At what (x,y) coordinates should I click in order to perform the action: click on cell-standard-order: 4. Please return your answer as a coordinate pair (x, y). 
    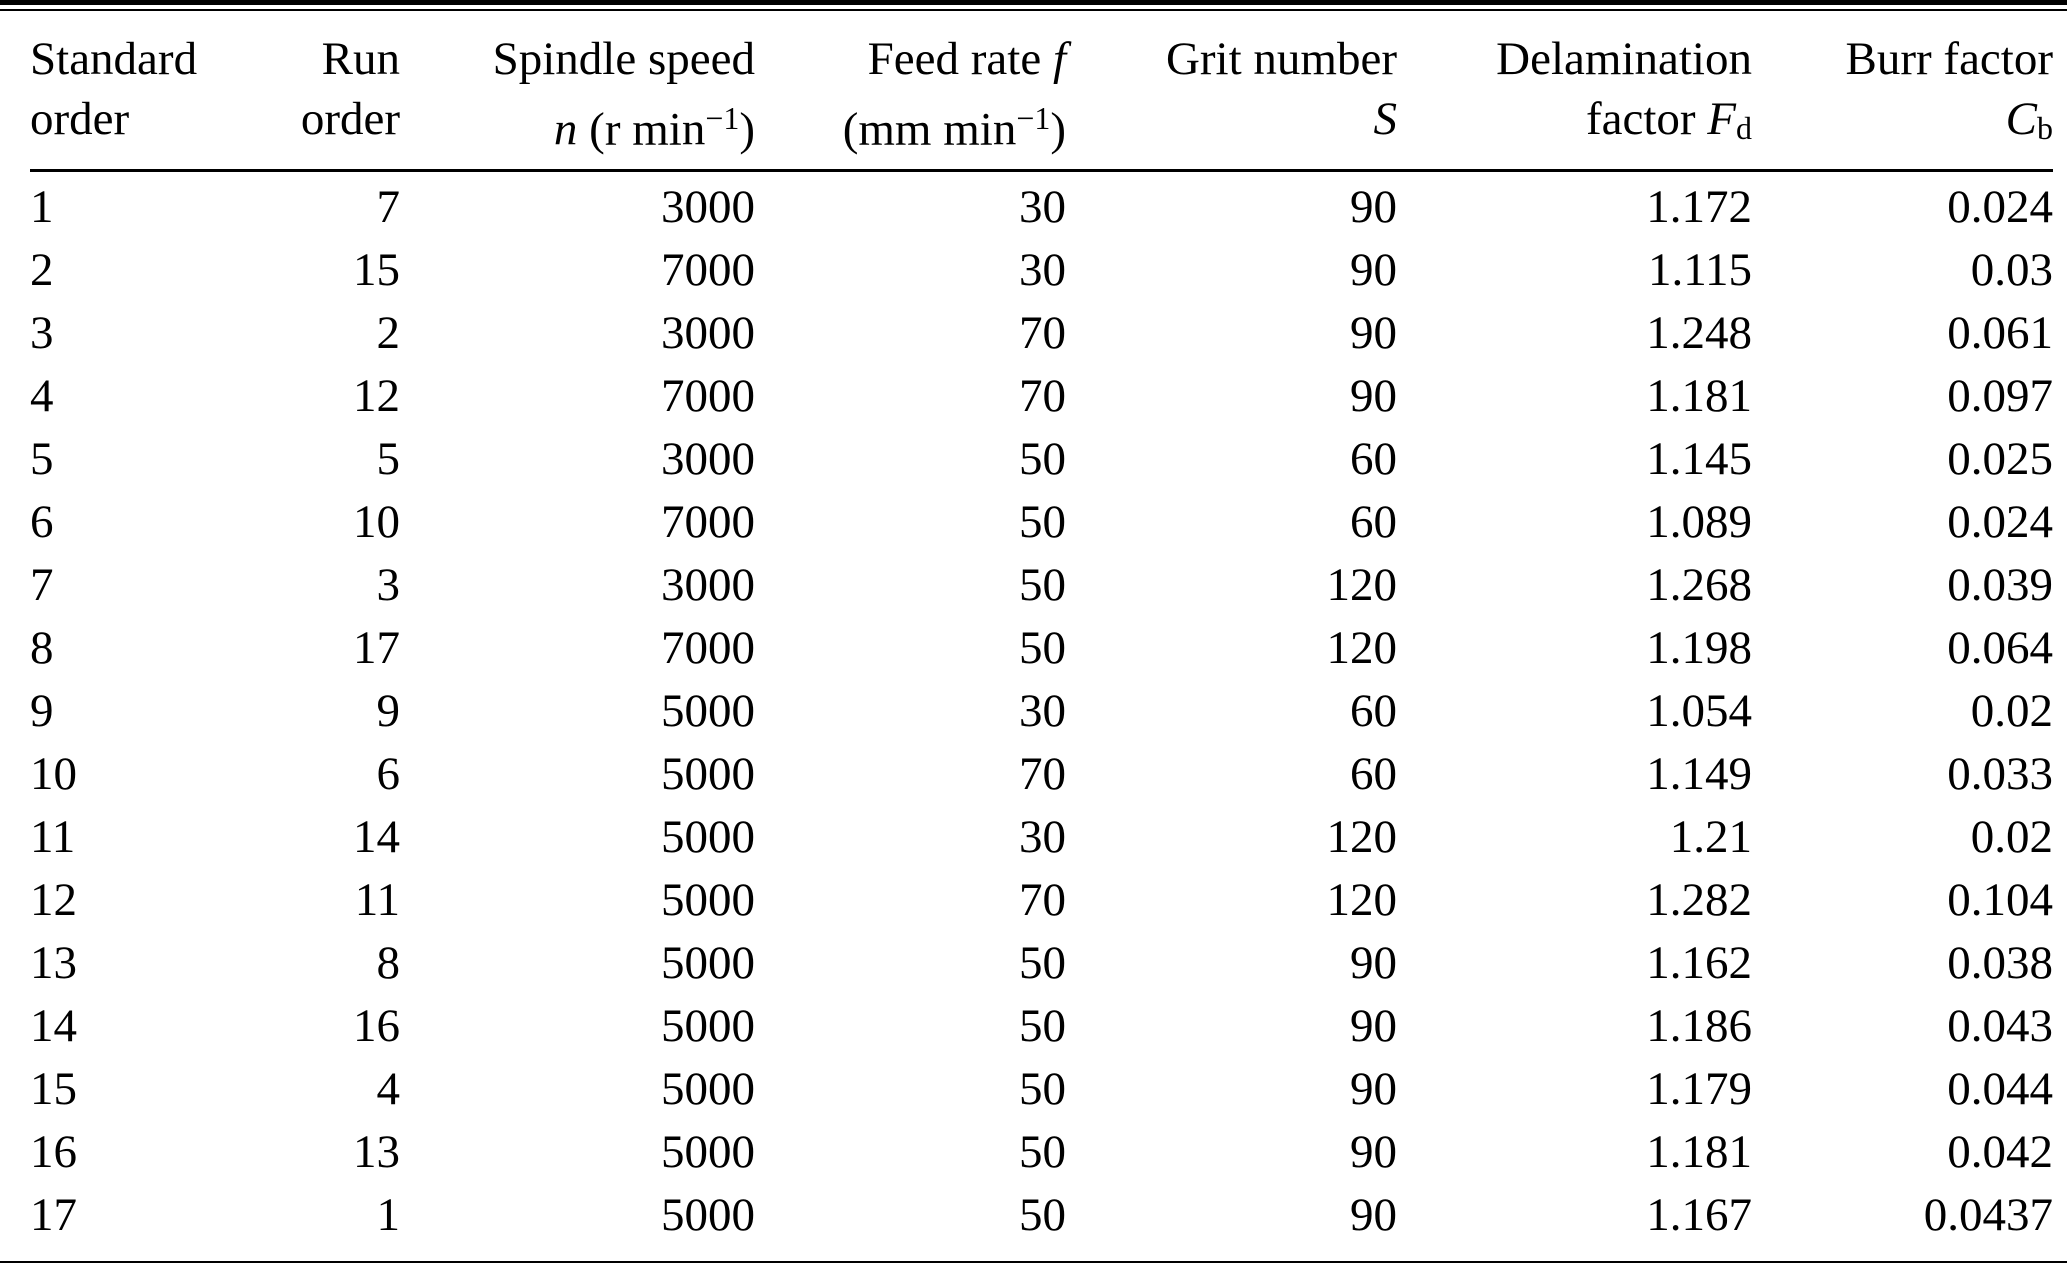
    Looking at the image, I should click on (42, 396).